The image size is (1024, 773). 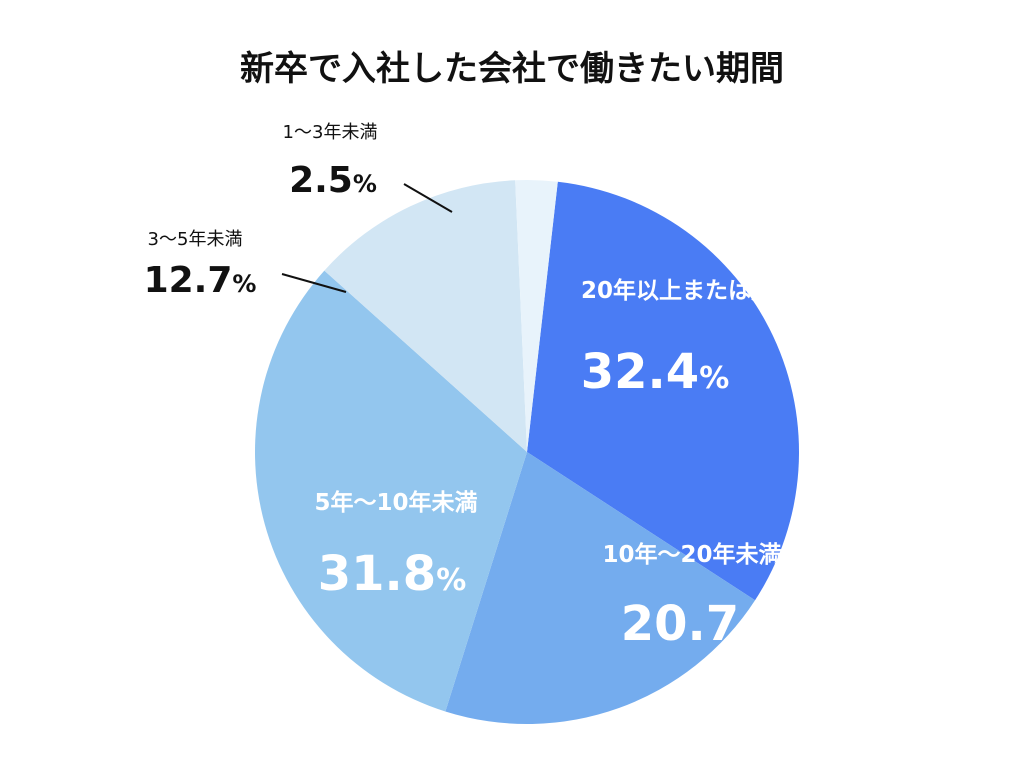 I want to click on slice-percent-5: 2.5%, so click(x=333, y=180).